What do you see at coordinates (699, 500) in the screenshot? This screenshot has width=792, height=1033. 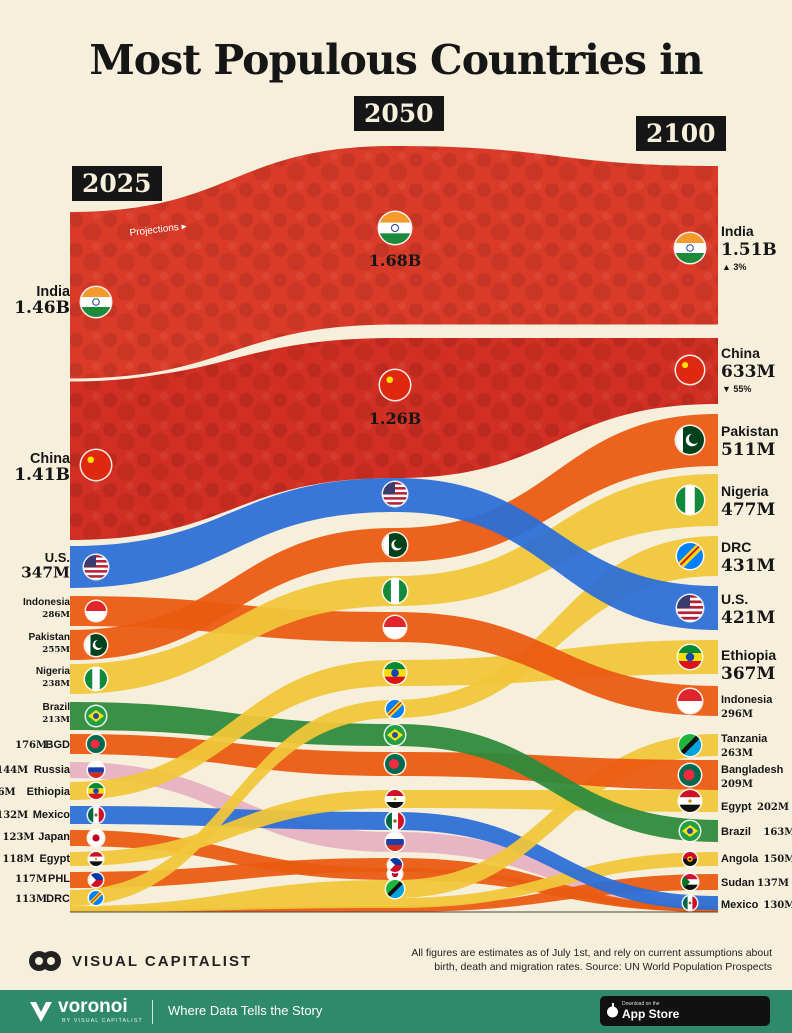 I see `flag-nigeria-2100-stripe` at bounding box center [699, 500].